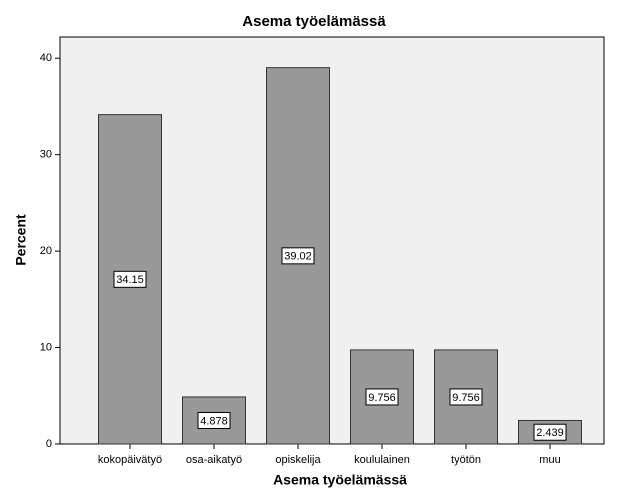  What do you see at coordinates (46, 58) in the screenshot?
I see `y-tick-label: 40` at bounding box center [46, 58].